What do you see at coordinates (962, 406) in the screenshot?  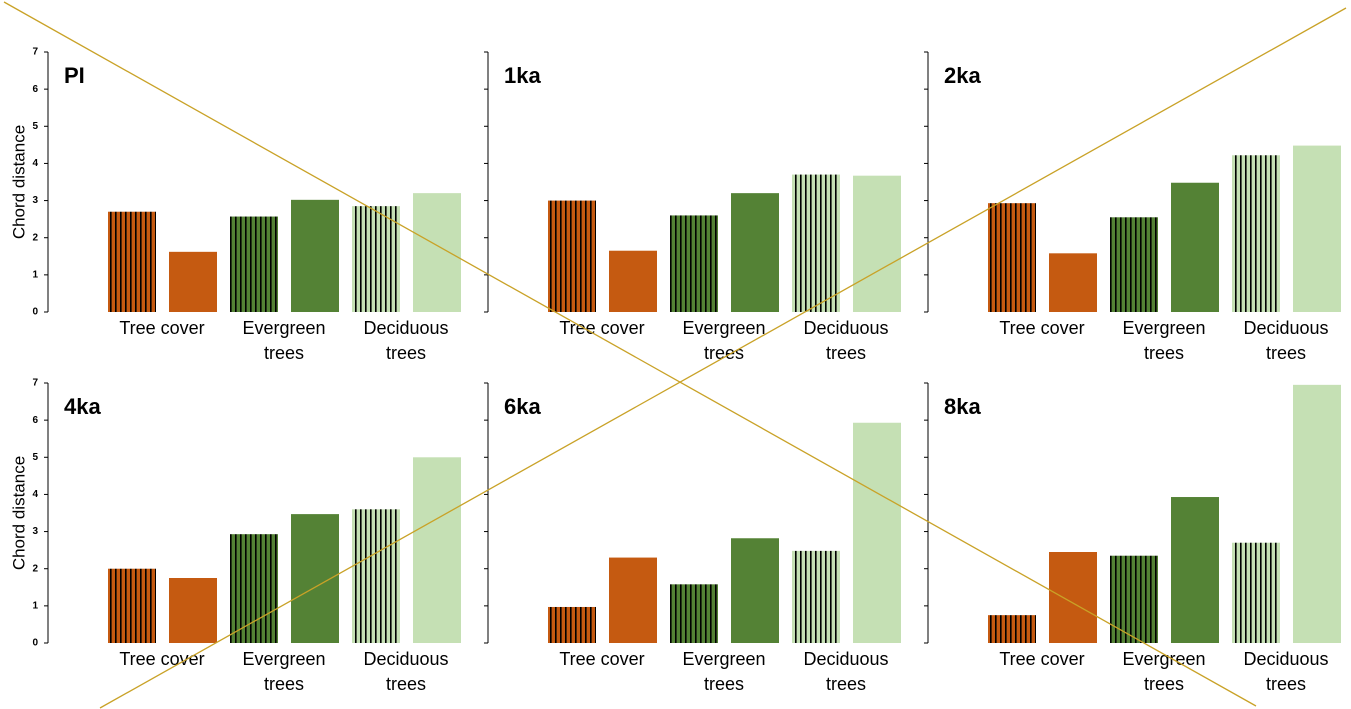 I see `panel-title: 8ka` at bounding box center [962, 406].